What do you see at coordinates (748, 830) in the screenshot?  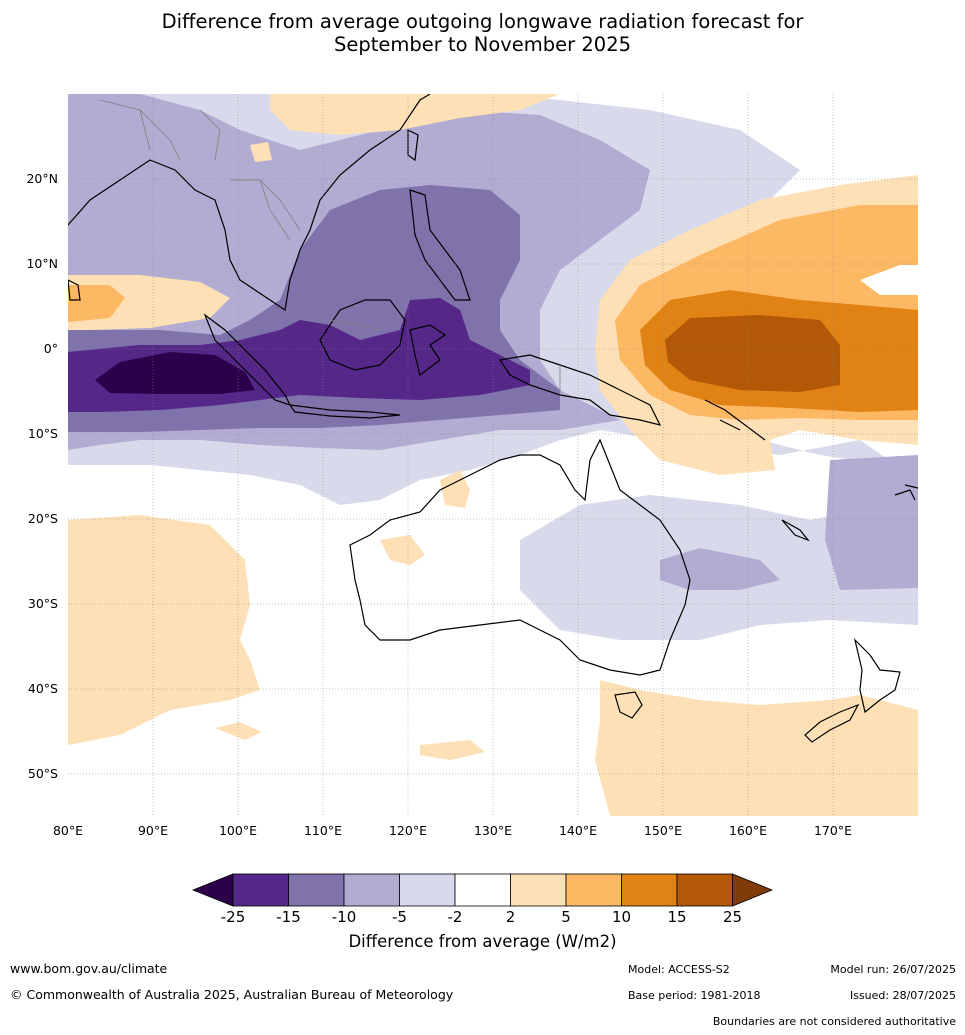 I see `lon-label-160e: 160°E` at bounding box center [748, 830].